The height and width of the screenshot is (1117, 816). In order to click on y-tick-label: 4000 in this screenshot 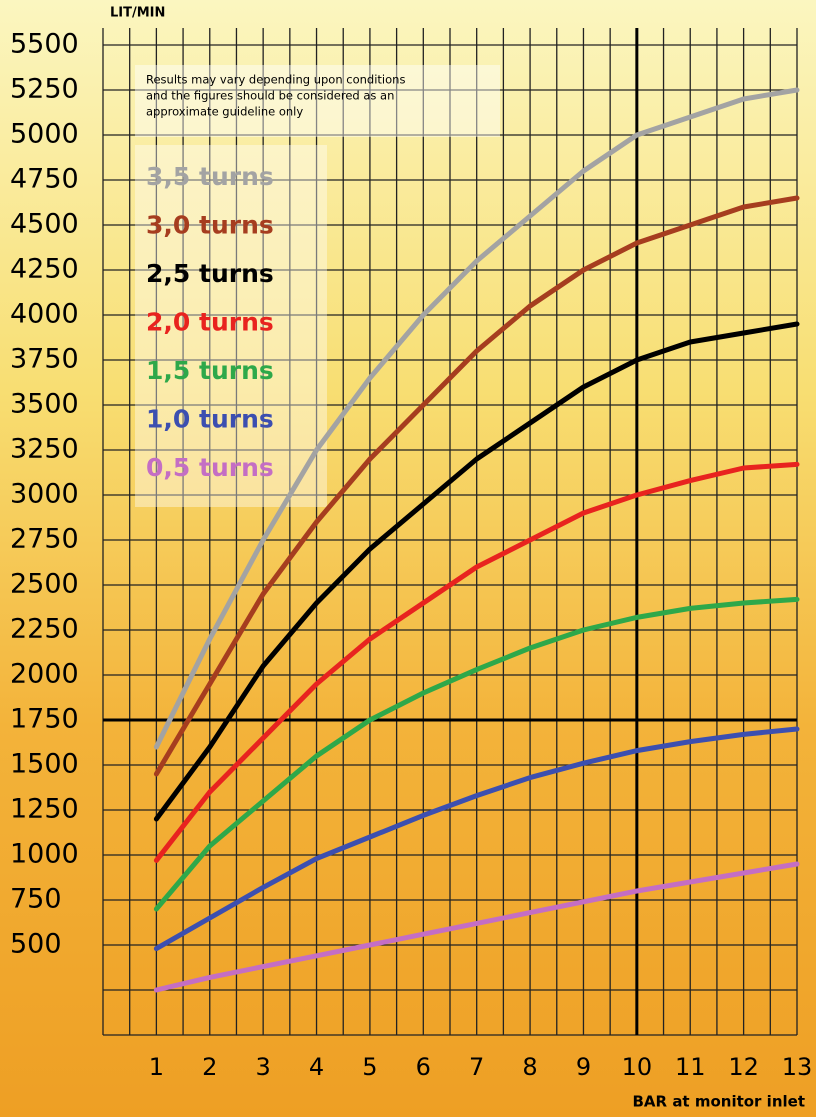, I will do `click(44, 314)`.